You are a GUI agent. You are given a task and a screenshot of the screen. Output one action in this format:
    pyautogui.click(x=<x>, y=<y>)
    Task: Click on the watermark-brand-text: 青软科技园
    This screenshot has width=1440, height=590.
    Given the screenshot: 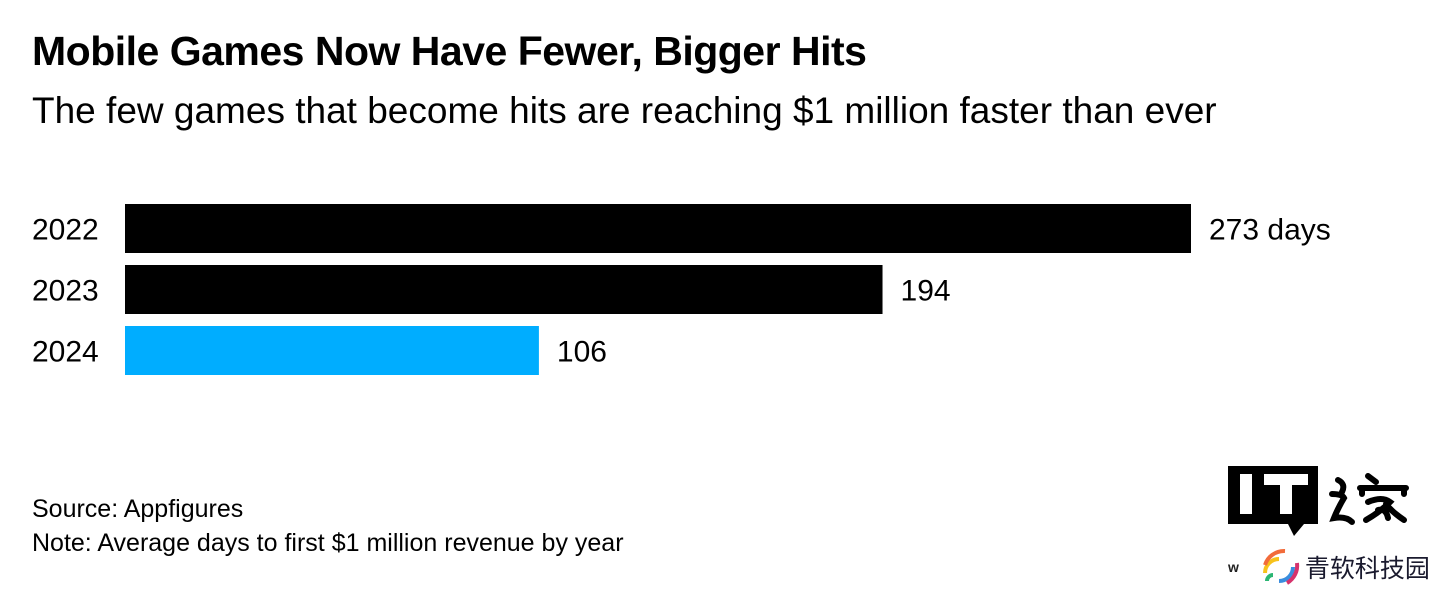 What is the action you would take?
    pyautogui.click(x=1367, y=568)
    